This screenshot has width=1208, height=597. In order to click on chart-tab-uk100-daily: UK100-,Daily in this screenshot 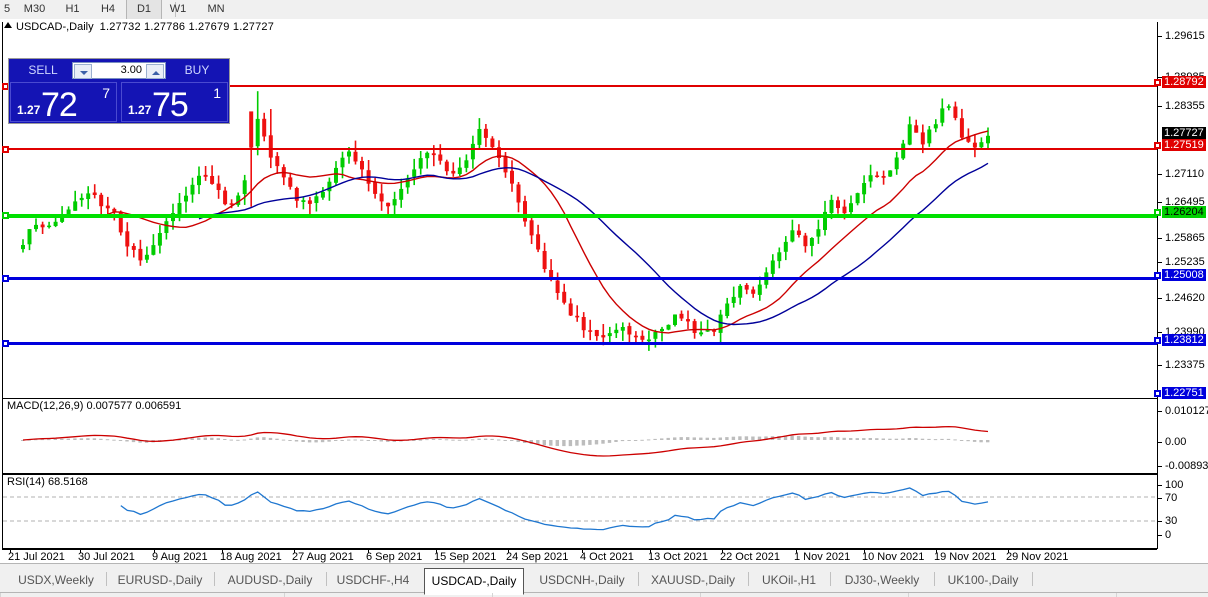, I will do `click(983, 580)`.